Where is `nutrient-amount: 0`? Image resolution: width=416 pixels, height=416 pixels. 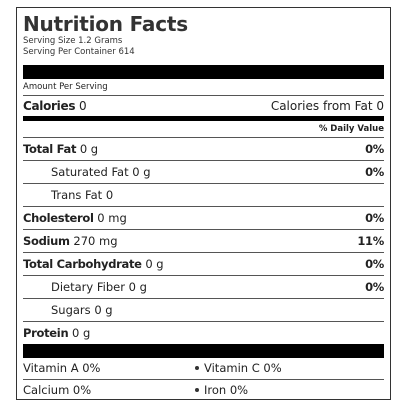
nutrient-amount: 0 is located at coordinates (109, 195).